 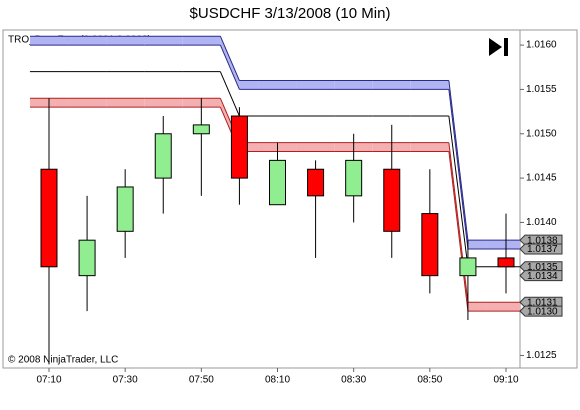 What do you see at coordinates (542, 267) in the screenshot?
I see `price-label: 1.0135` at bounding box center [542, 267].